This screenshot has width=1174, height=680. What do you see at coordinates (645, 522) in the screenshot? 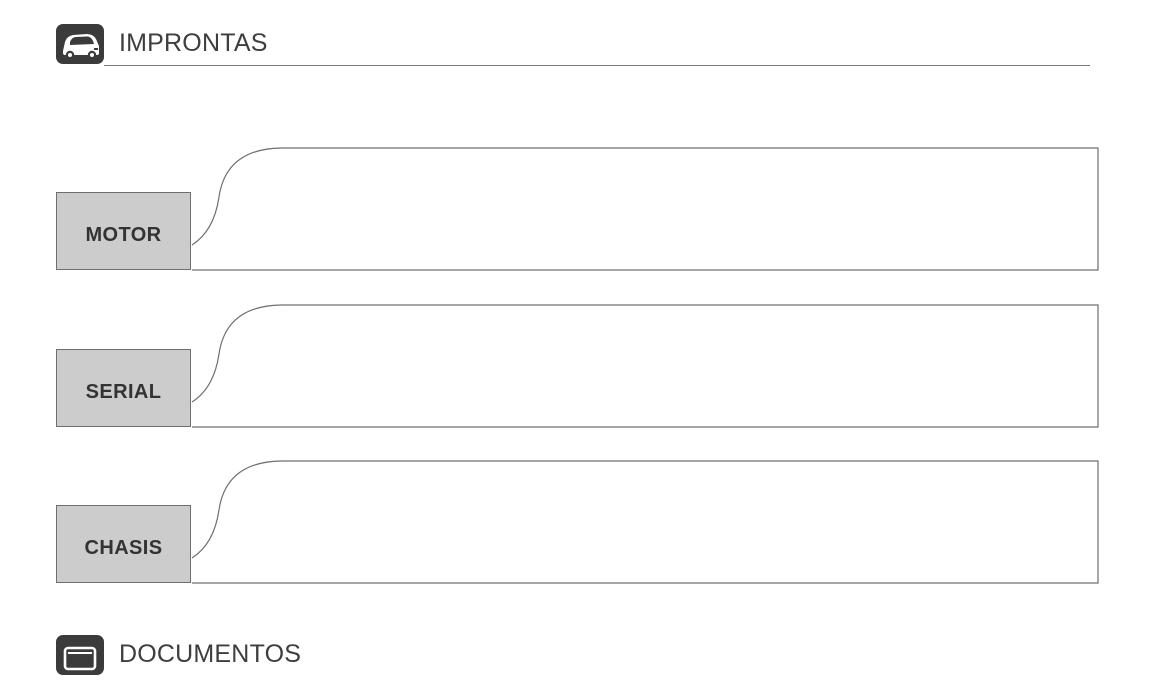
I see `chasis-field-outline` at bounding box center [645, 522].